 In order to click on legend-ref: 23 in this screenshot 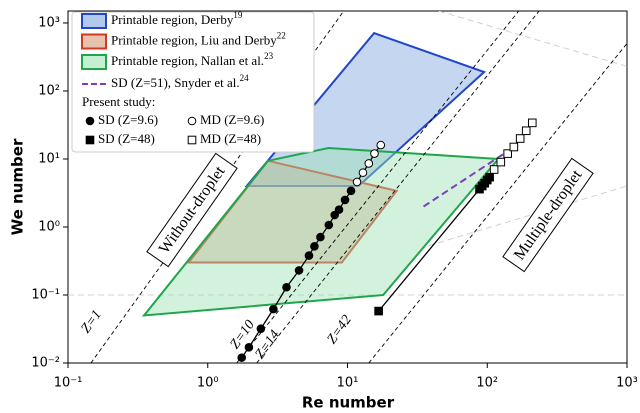, I will do `click(269, 56)`.